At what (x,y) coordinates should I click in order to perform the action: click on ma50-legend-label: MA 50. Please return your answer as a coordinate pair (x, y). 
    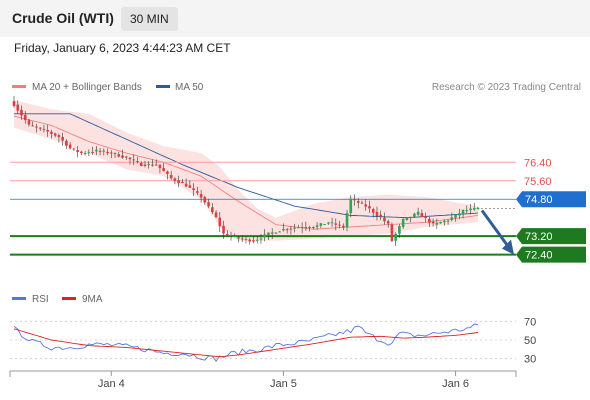
    Looking at the image, I should click on (189, 87).